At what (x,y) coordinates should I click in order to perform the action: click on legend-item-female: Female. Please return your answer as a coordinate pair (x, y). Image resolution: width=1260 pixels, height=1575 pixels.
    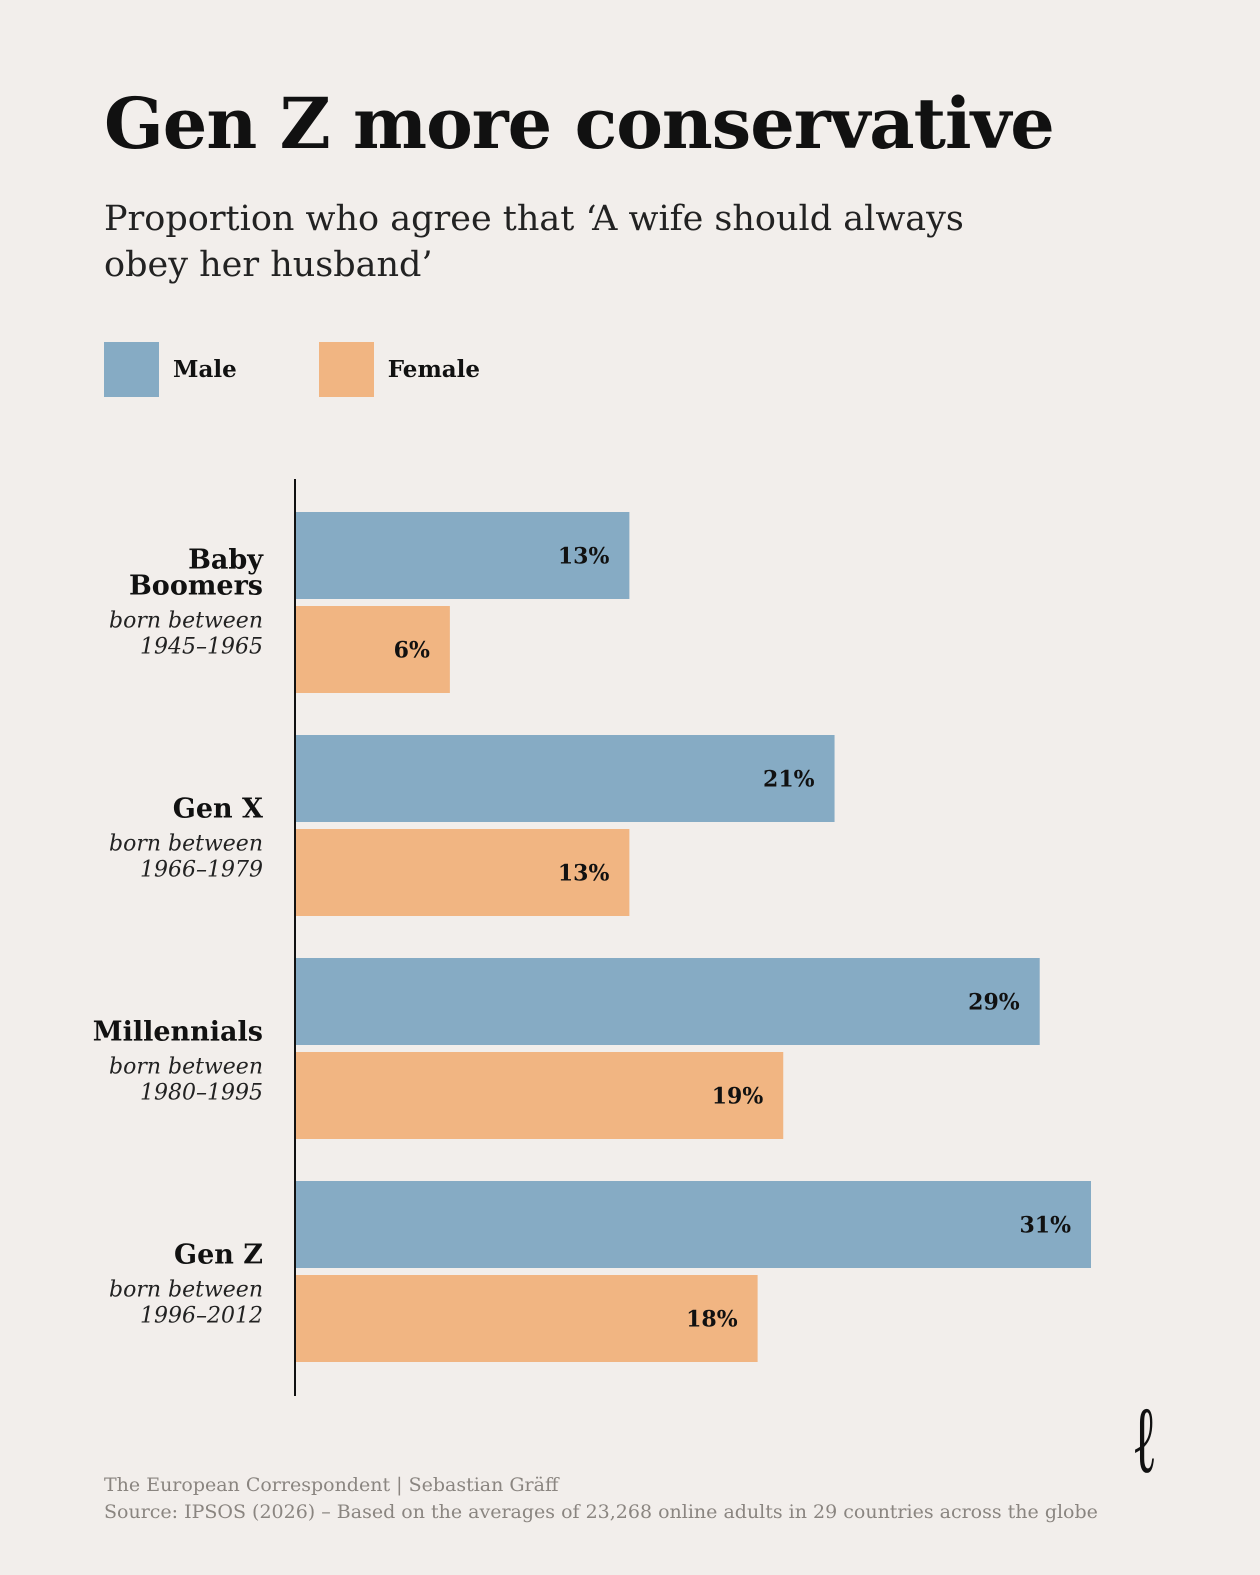
    Looking at the image, I should click on (399, 369).